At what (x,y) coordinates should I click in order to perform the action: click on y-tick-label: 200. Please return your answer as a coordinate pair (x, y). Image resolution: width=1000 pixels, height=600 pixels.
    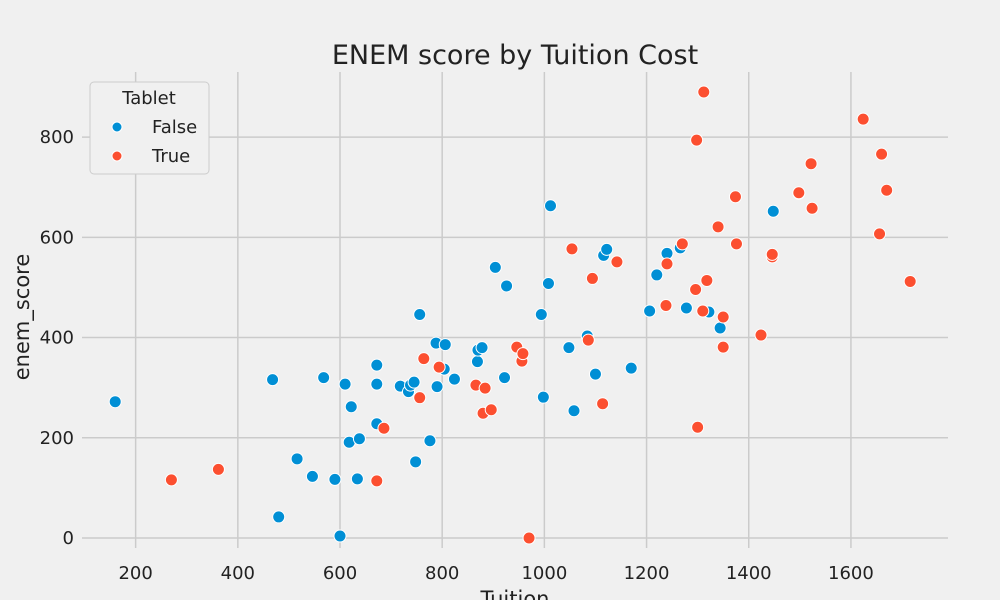
    Looking at the image, I should click on (57, 438).